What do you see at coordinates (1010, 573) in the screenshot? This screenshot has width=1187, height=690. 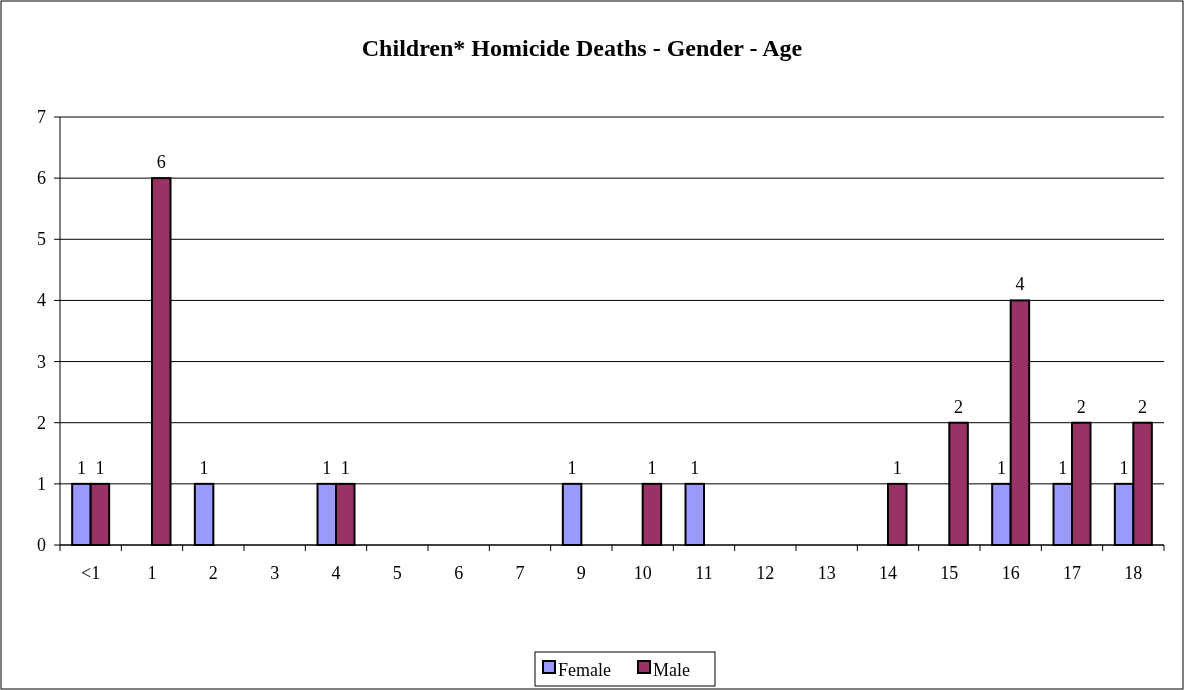 I see `x-tick-label: 16` at bounding box center [1010, 573].